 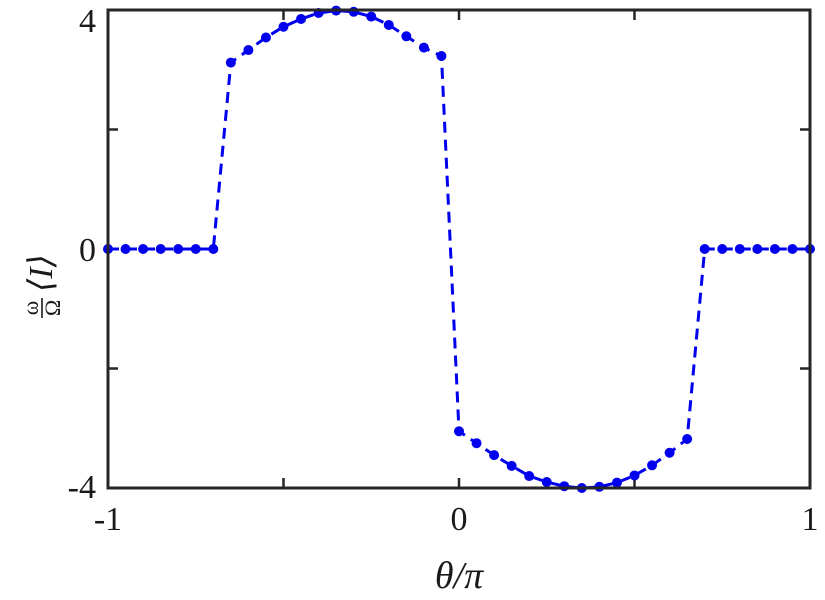 What do you see at coordinates (459, 576) in the screenshot?
I see `x-axis-label: θ/π` at bounding box center [459, 576].